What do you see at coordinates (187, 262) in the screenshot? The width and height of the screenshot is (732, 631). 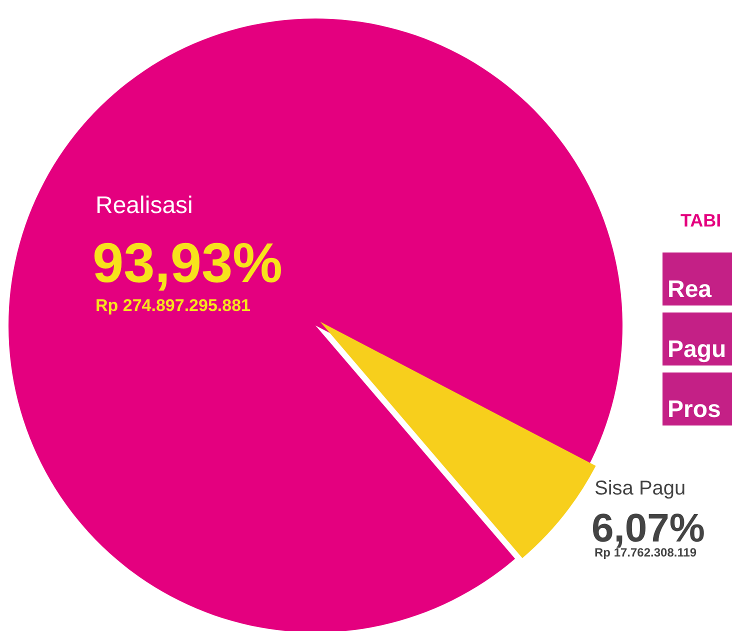 I see `data-label: 93,93%` at bounding box center [187, 262].